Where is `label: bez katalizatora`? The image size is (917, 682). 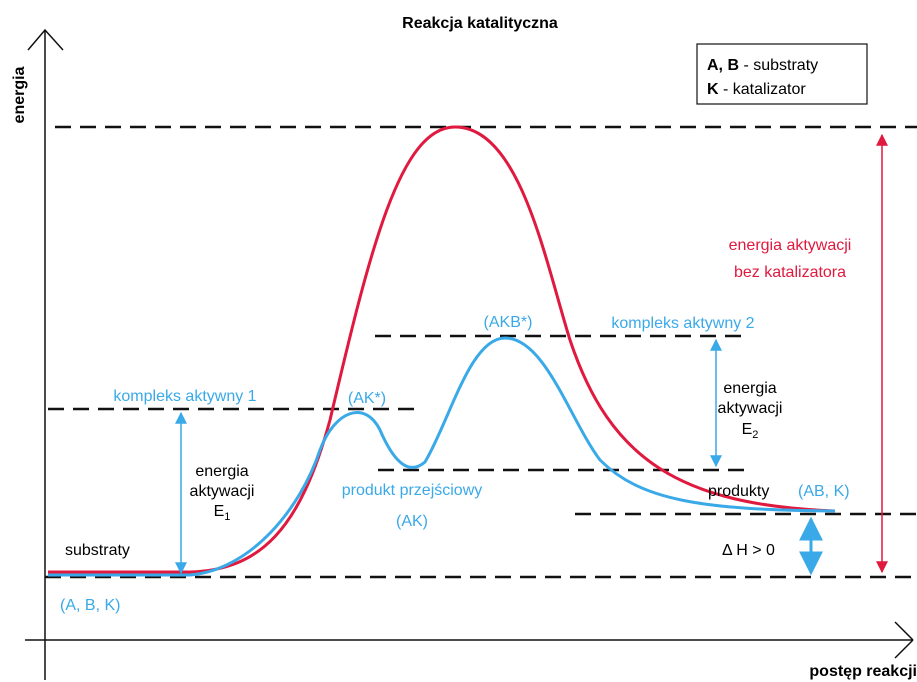 label: bez katalizatora is located at coordinates (790, 272).